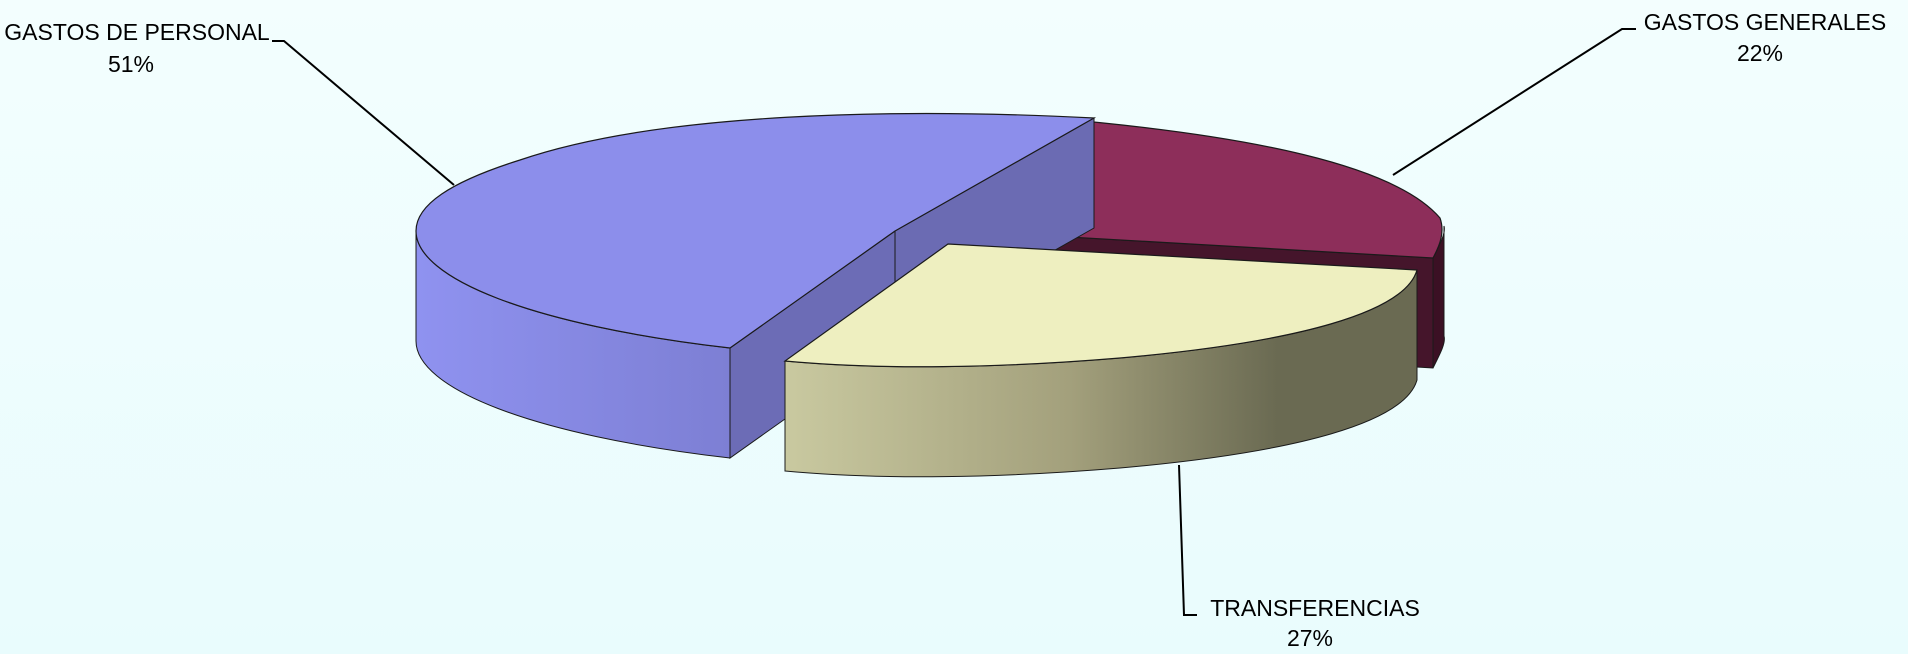  What do you see at coordinates (1187, 540) in the screenshot?
I see `leader-line-transferencias` at bounding box center [1187, 540].